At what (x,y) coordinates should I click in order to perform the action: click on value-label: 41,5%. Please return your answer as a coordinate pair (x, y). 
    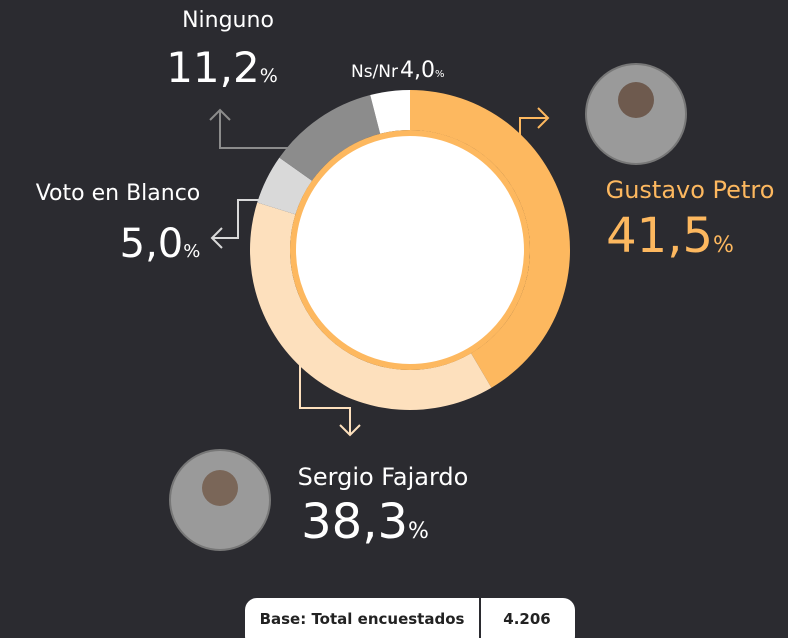
    Looking at the image, I should click on (670, 236).